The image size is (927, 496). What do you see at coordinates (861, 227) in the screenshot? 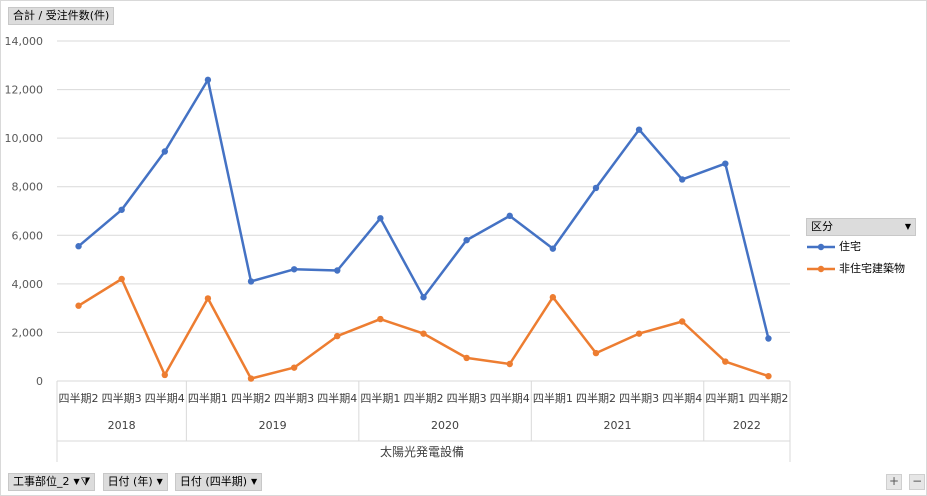
I see `legend-field-button: 区分 ▼` at bounding box center [861, 227].